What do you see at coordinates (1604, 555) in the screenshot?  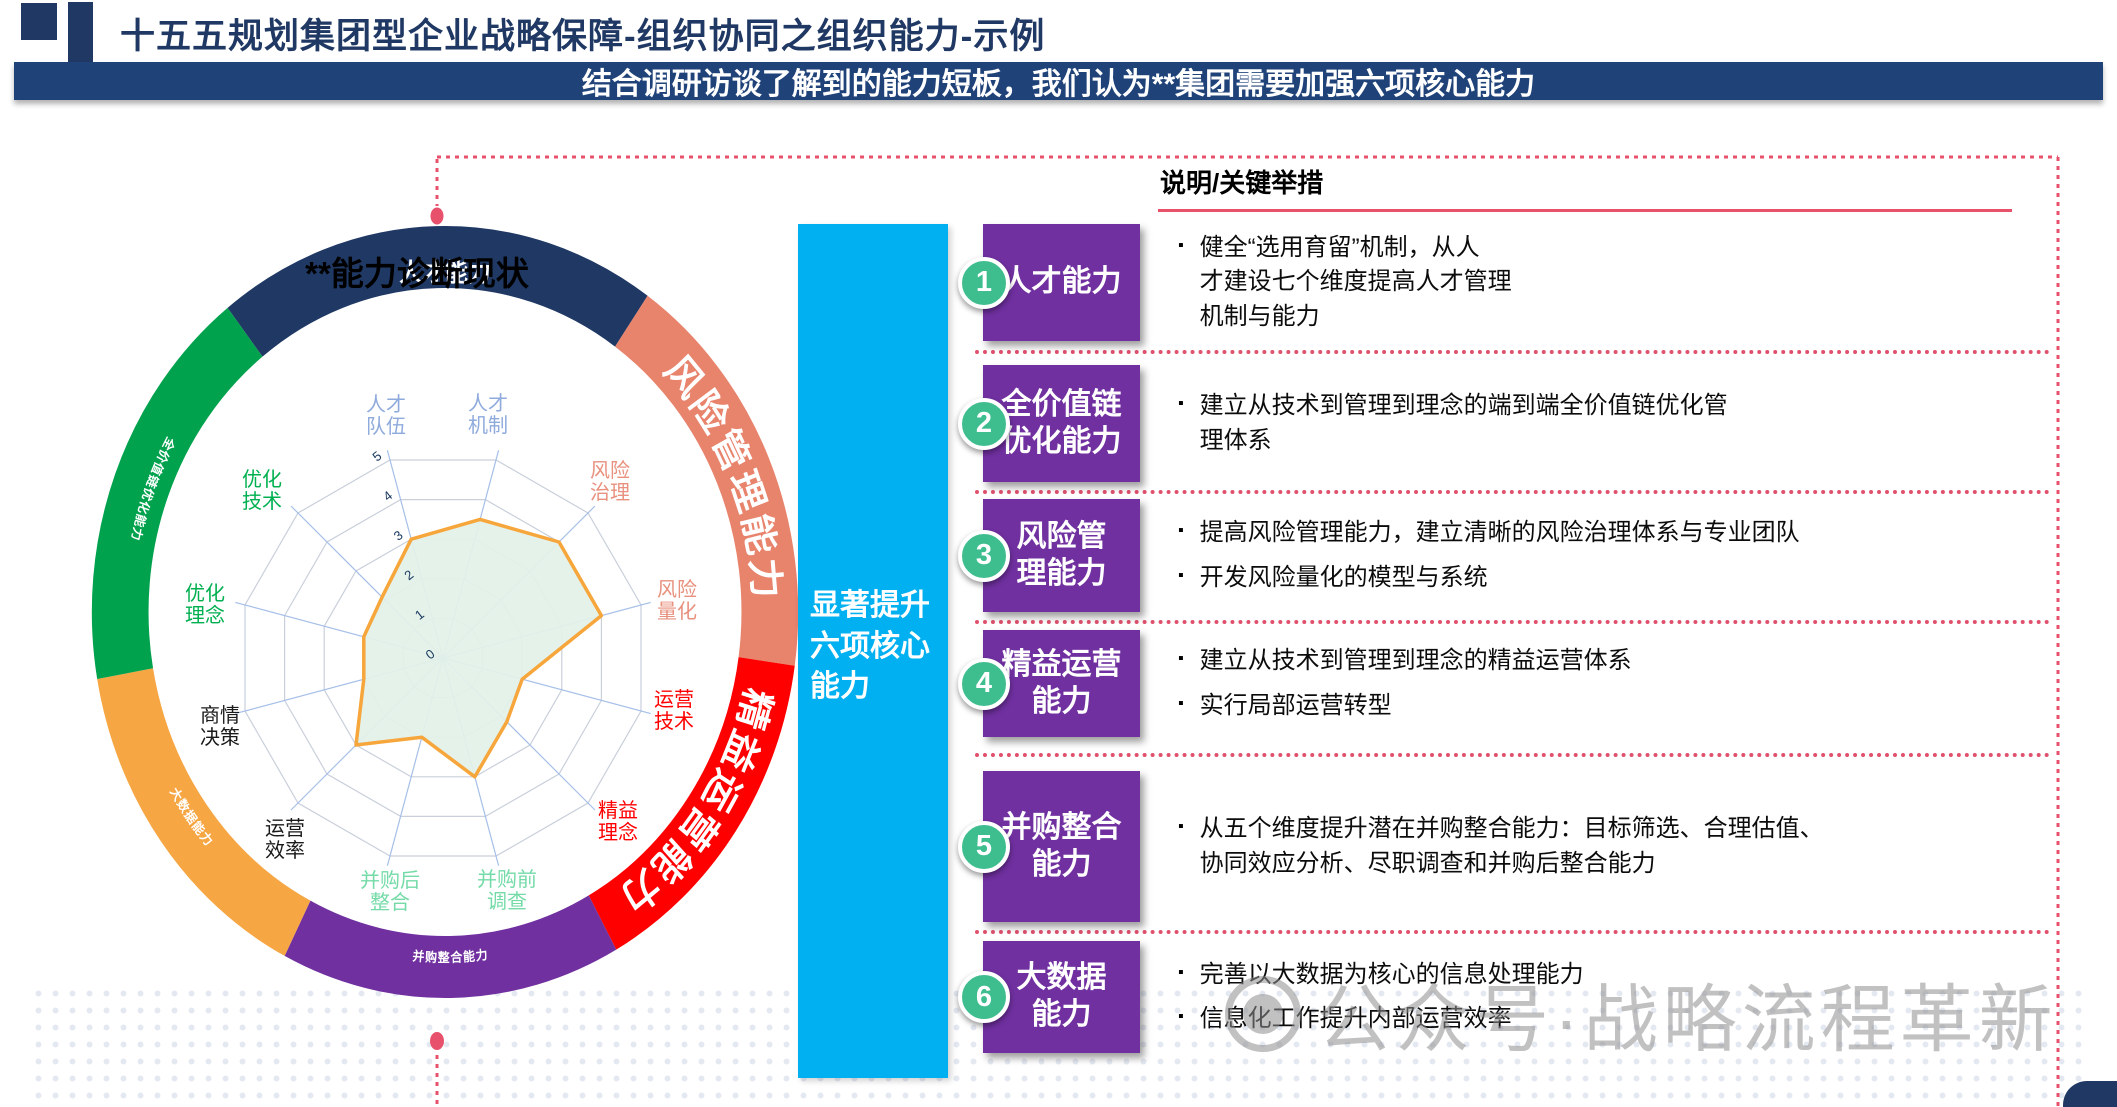 I see `capability-measures: ▪ 提高风险管理能力，建立清晰的风险治理体系与专业团队 ▪ 开发风险量化的模型与系统` at bounding box center [1604, 555].